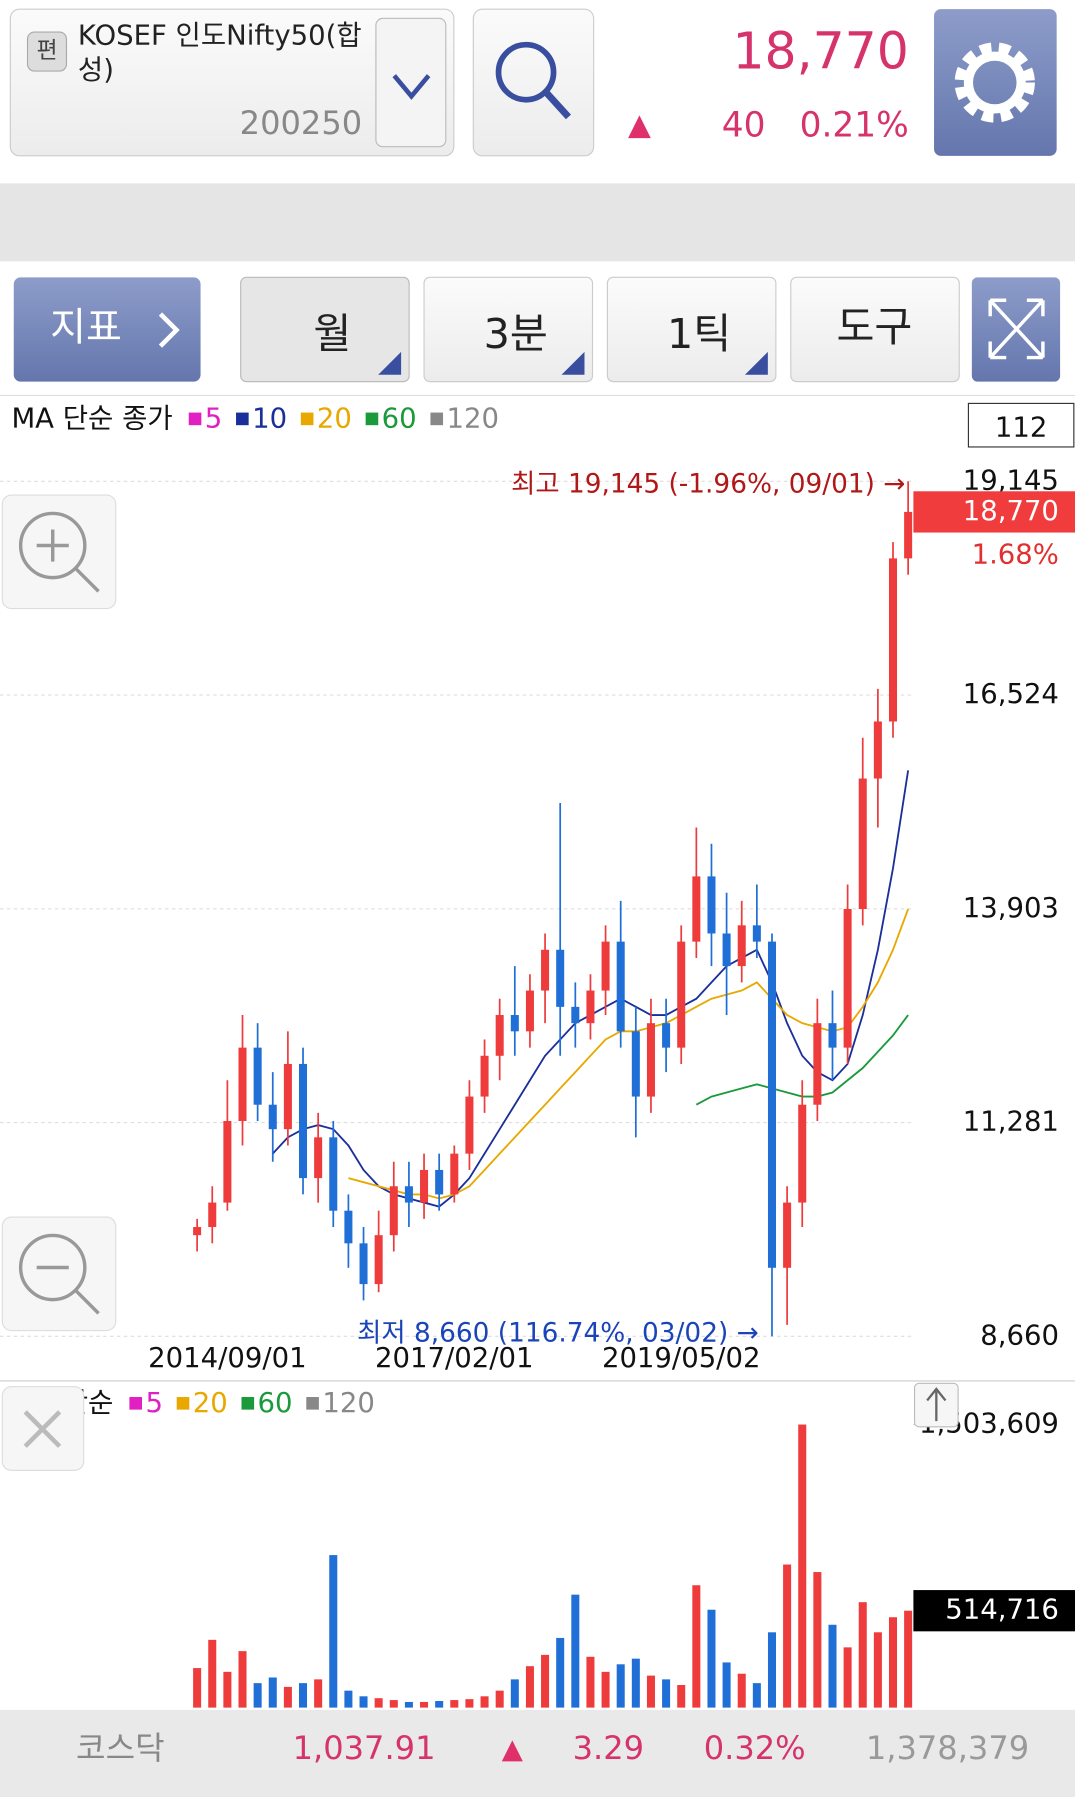 Image resolution: width=1075 pixels, height=1797 pixels. I want to click on band, so click(537, 222).